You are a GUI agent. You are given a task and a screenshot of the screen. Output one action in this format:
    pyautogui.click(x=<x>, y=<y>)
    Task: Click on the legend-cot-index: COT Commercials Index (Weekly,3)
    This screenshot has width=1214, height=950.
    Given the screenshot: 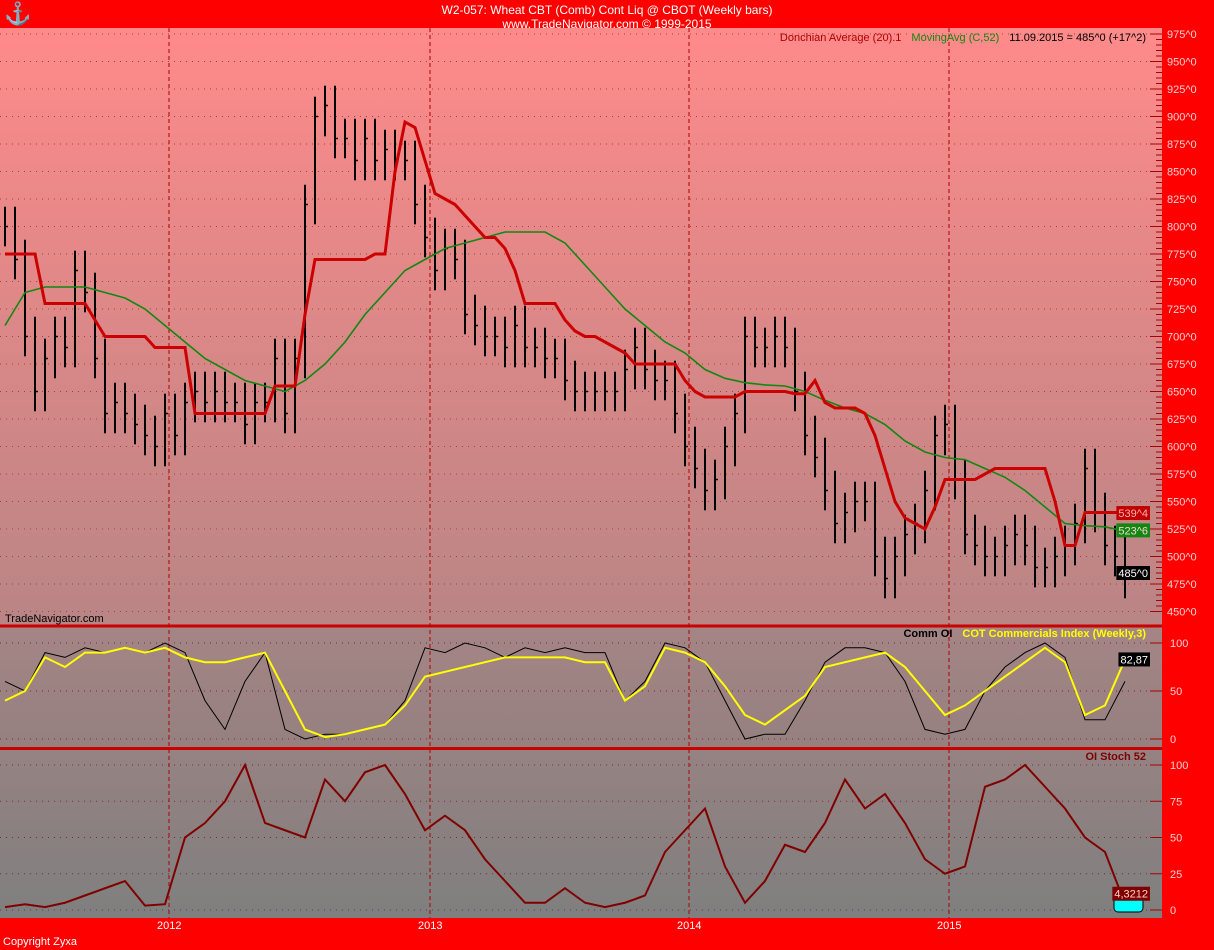 What is the action you would take?
    pyautogui.click(x=1054, y=634)
    